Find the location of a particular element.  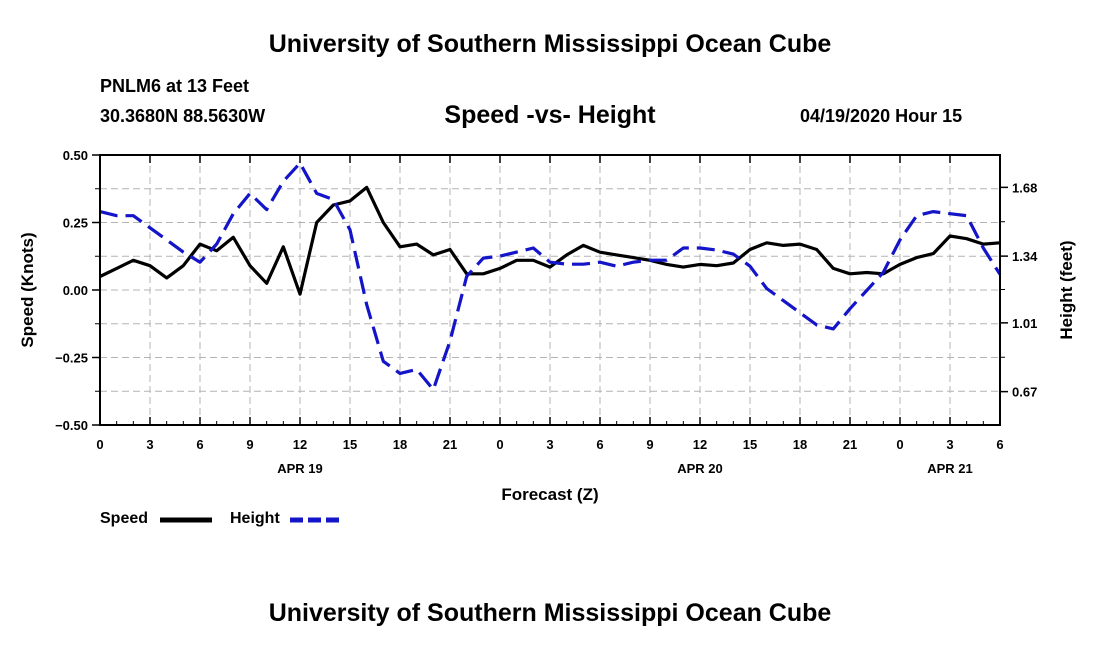

legend-speed-label: Speed is located at coordinates (124, 518).